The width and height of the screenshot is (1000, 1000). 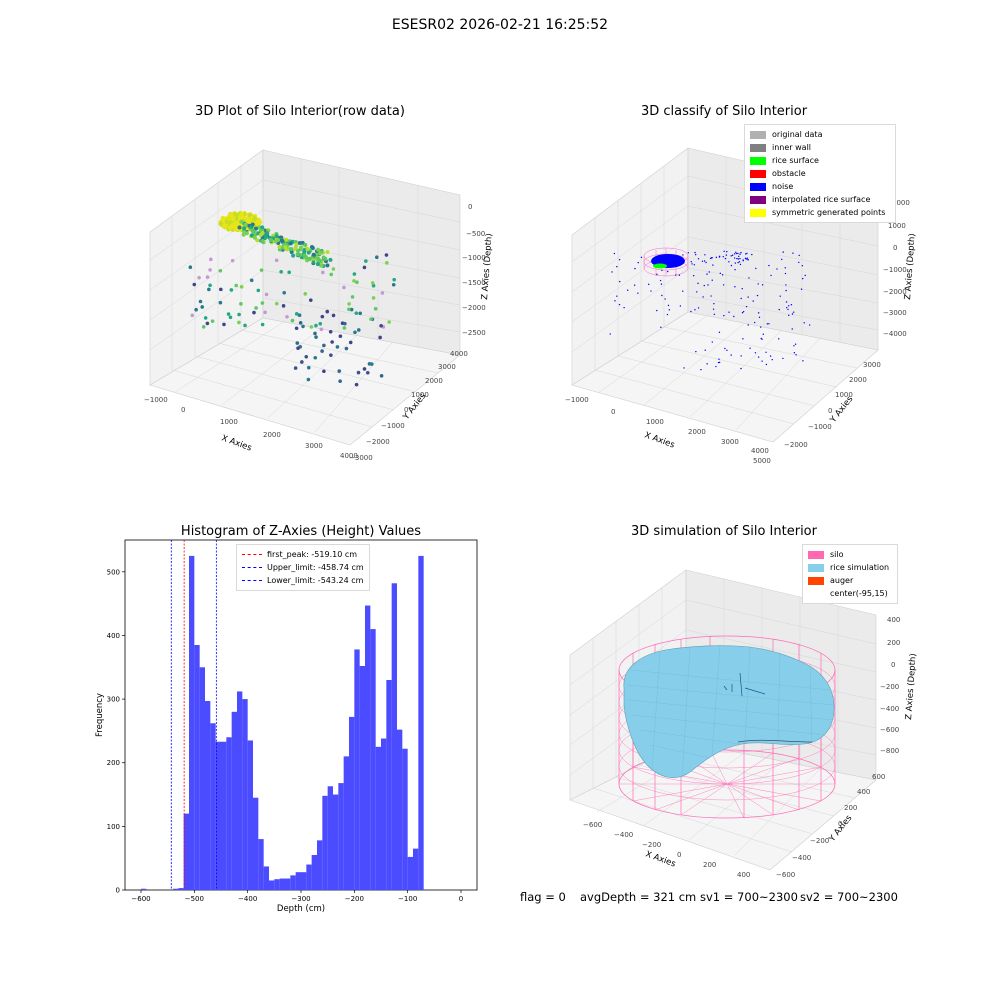 I want to click on histogram-ytick-label: 300, so click(x=113, y=700).